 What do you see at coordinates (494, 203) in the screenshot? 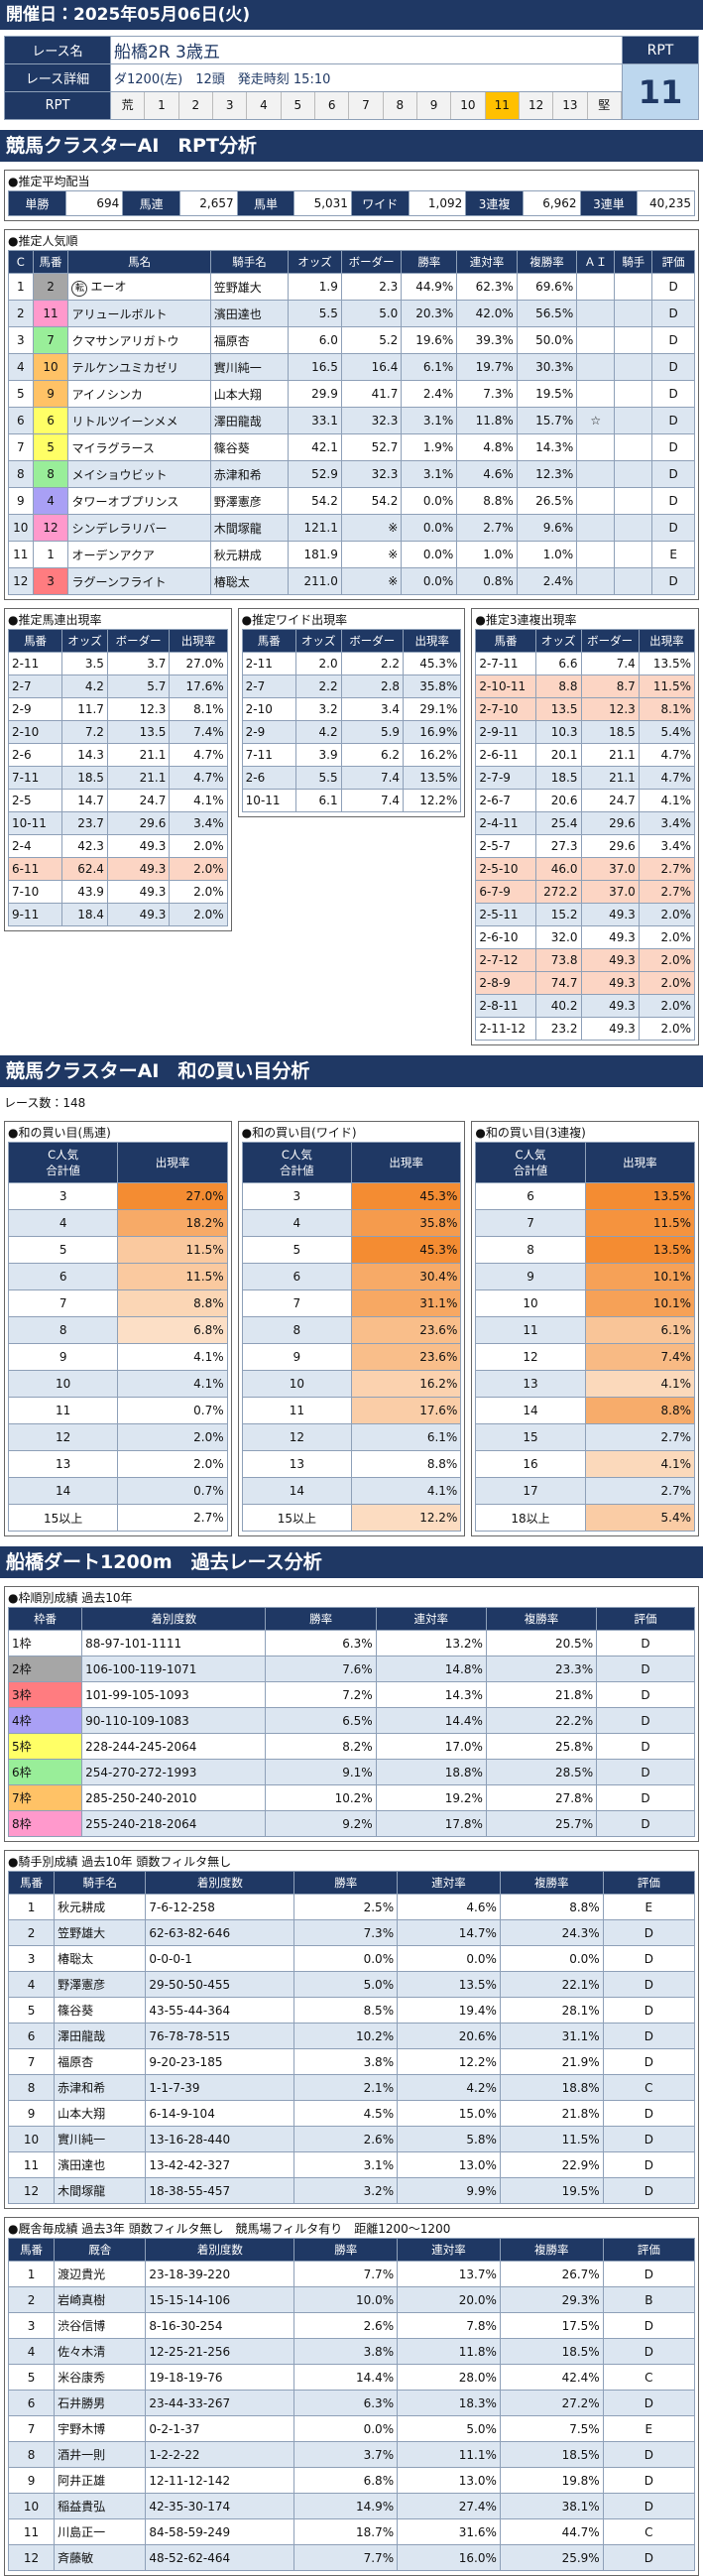
I see `payout-name: 3連複` at bounding box center [494, 203].